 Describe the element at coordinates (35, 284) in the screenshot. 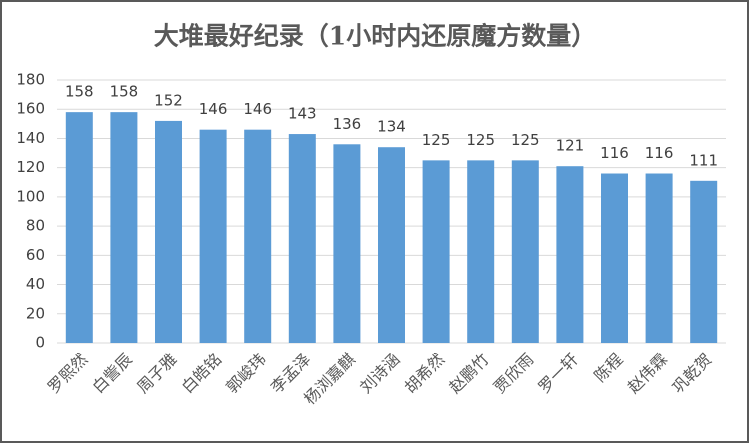

I see `y-tick-label: 40` at that location.